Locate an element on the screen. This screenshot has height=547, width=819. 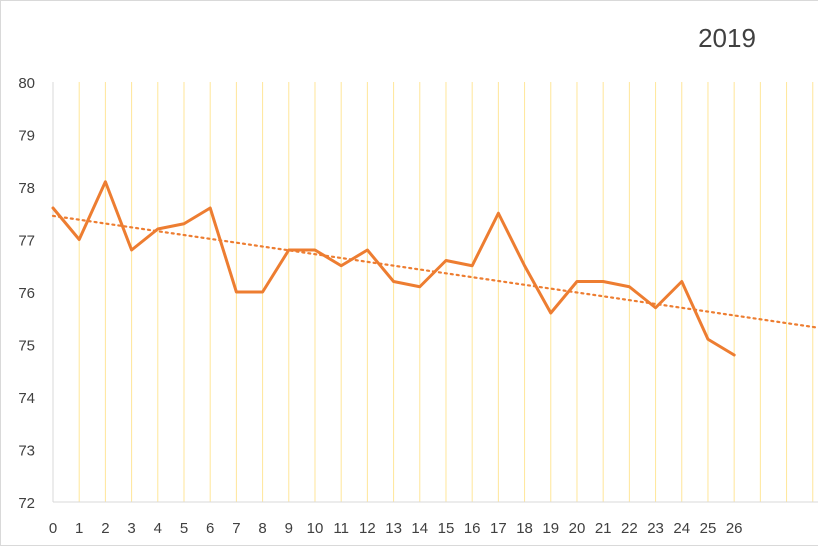
y-tick-label-72: 72 is located at coordinates (26, 503).